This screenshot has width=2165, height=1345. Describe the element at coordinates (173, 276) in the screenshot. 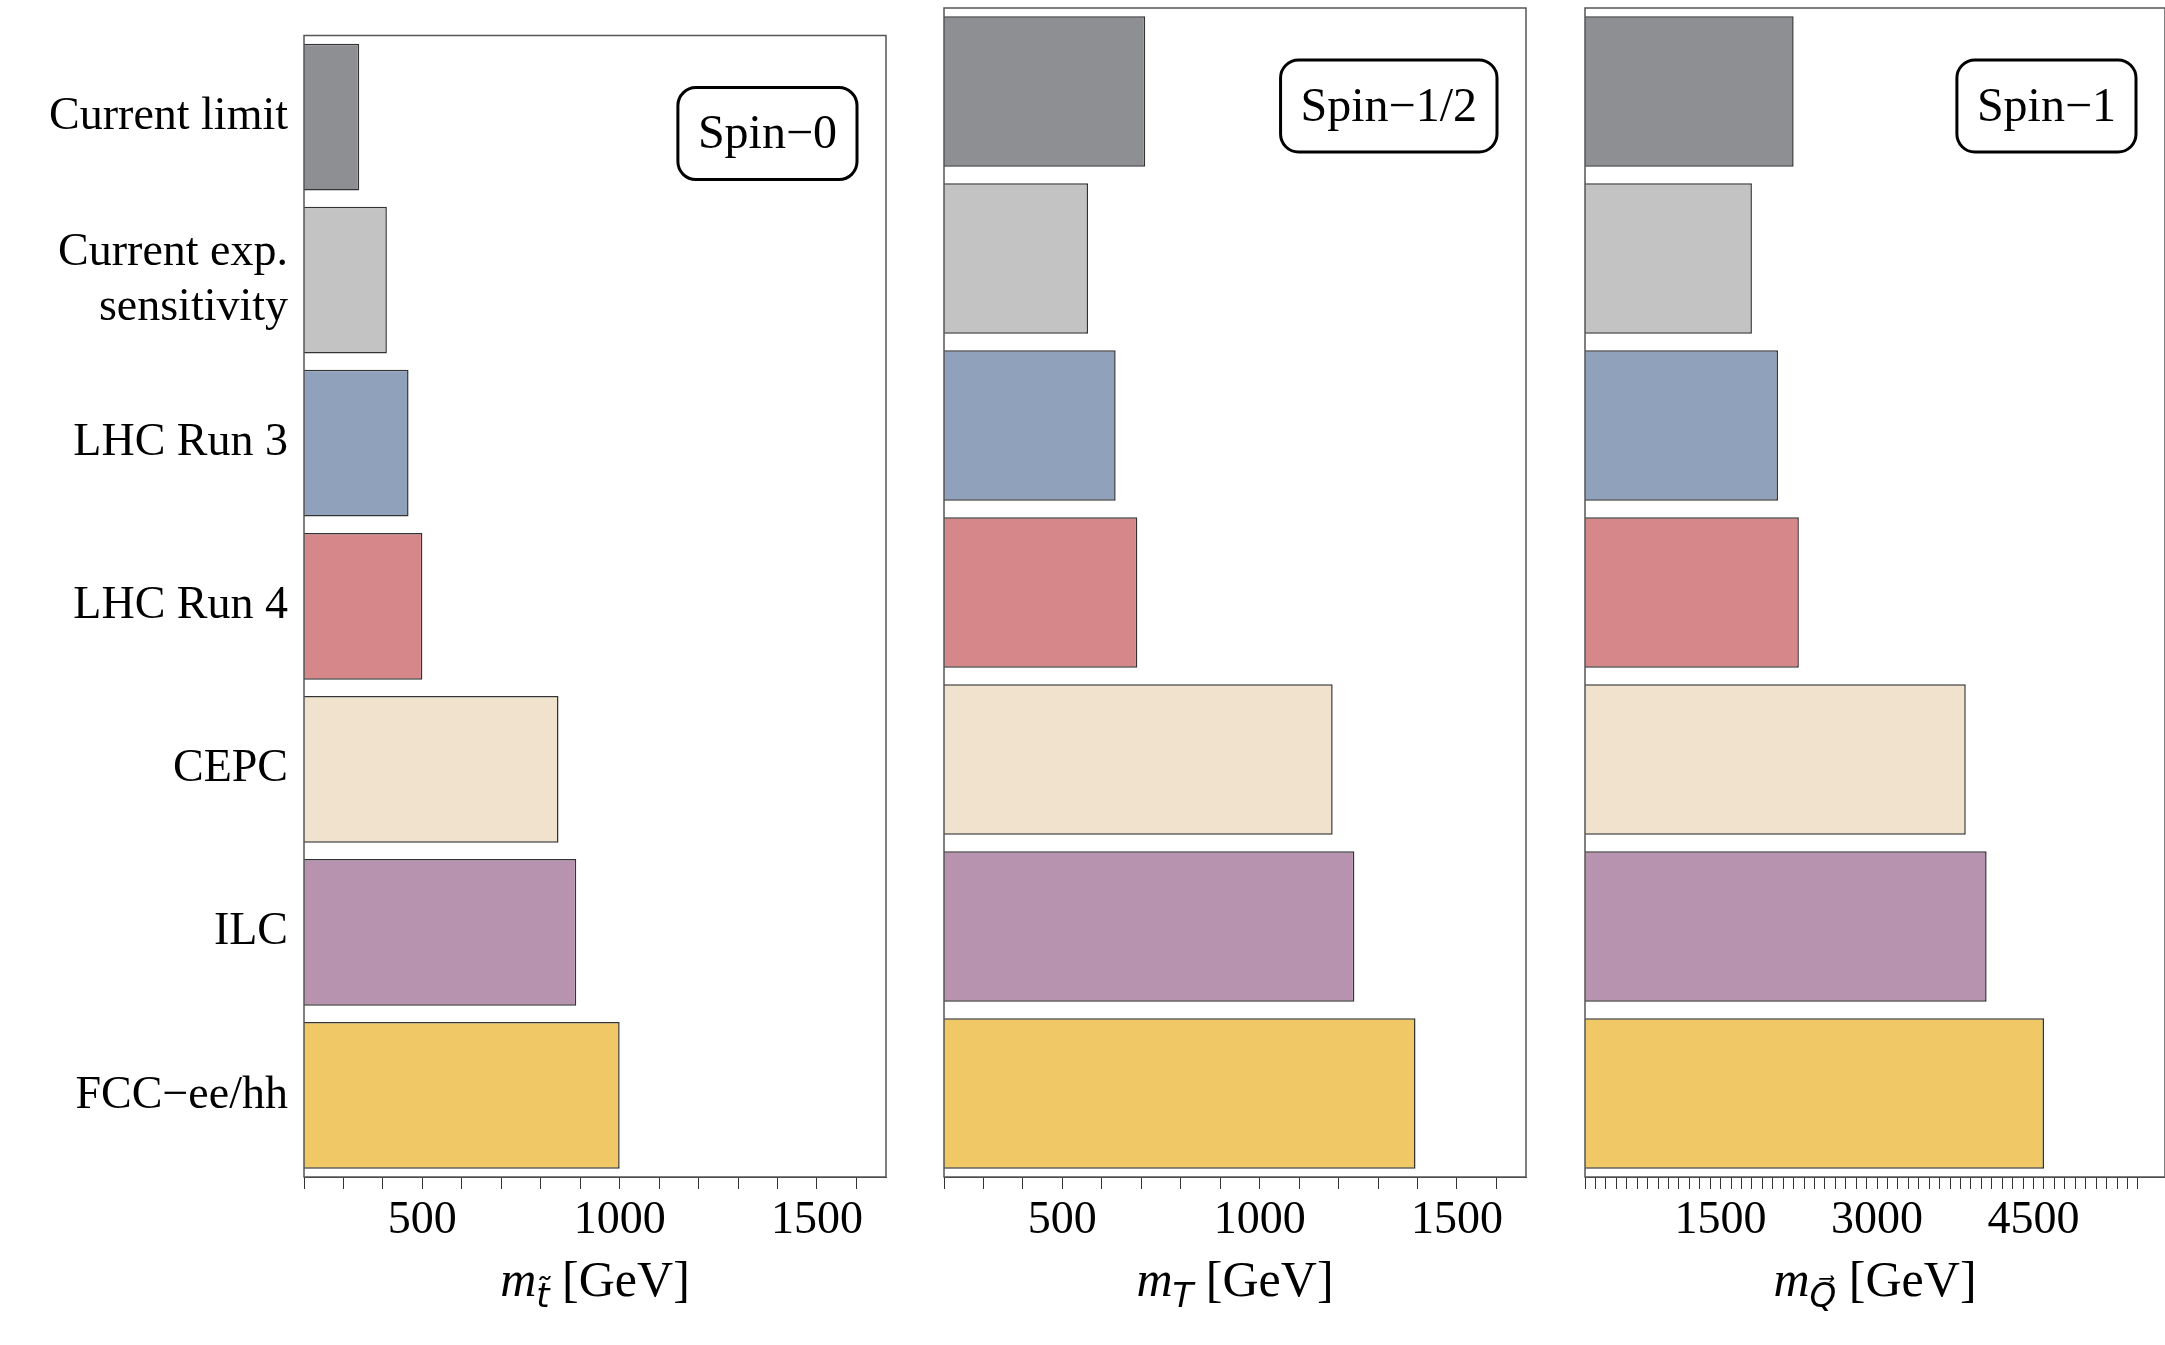

I see `y-tick-label: Current exp. sensitivity` at that location.